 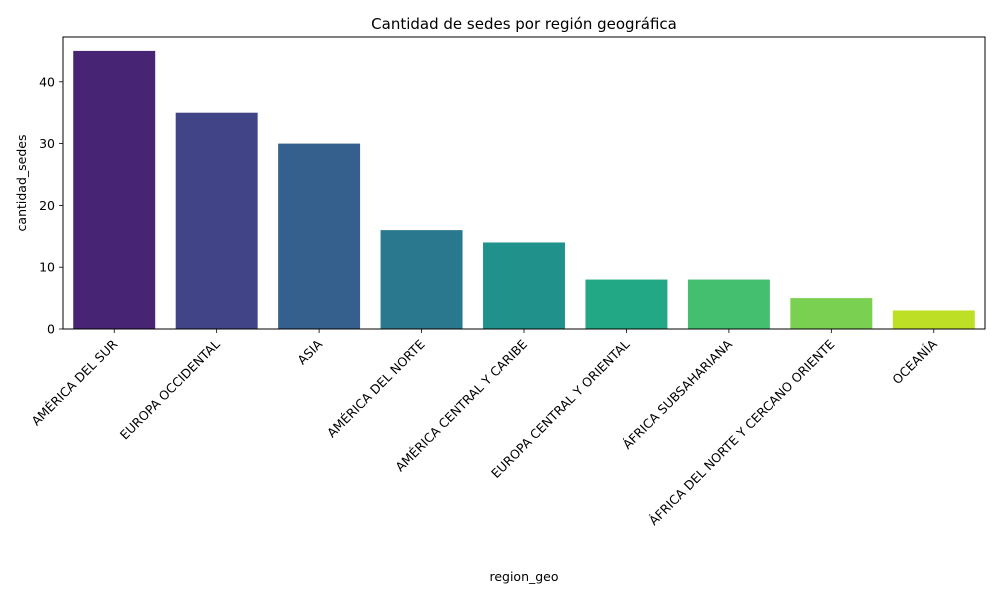 I want to click on y-tick-label: 0, so click(x=51, y=329).